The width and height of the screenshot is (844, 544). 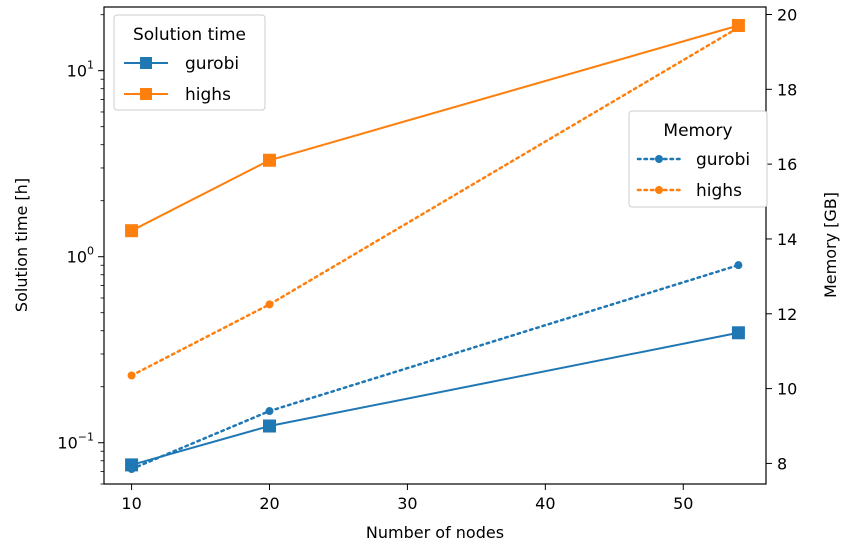 I want to click on legend-solution-time-gurobi-marker, so click(x=146, y=63).